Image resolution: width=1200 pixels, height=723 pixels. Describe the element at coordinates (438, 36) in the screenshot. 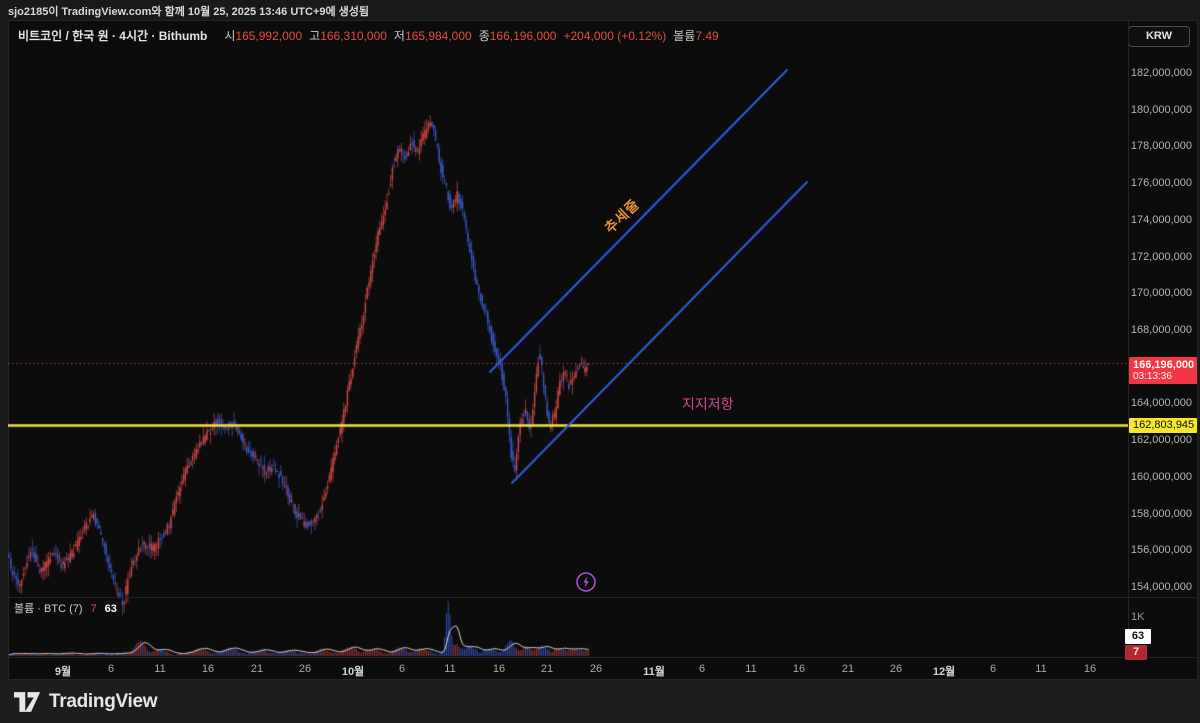

I see `low-value: 165,984,000` at that location.